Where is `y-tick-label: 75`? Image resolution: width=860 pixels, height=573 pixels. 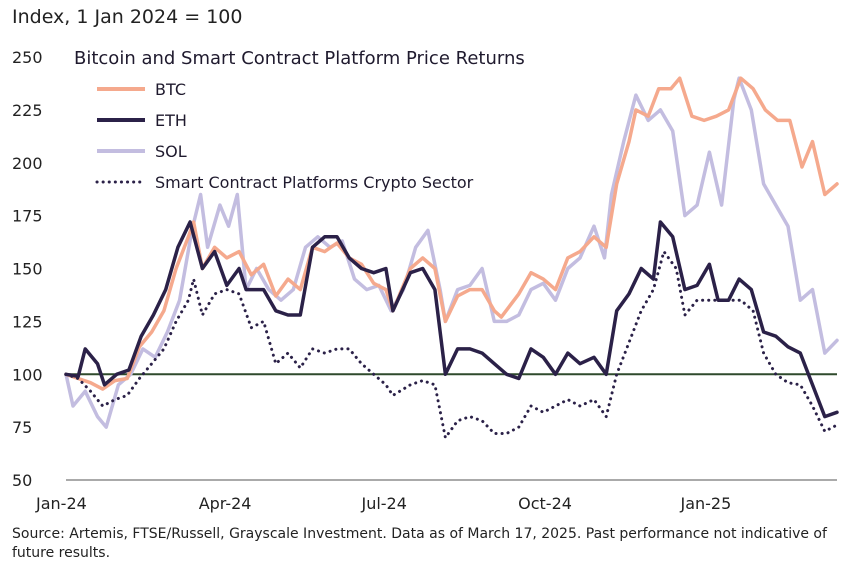
y-tick-label: 75 is located at coordinates (22, 427).